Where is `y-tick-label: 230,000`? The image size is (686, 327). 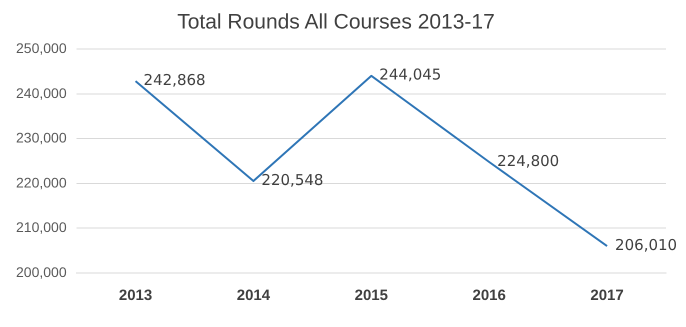
y-tick-label: 230,000 is located at coordinates (41, 138).